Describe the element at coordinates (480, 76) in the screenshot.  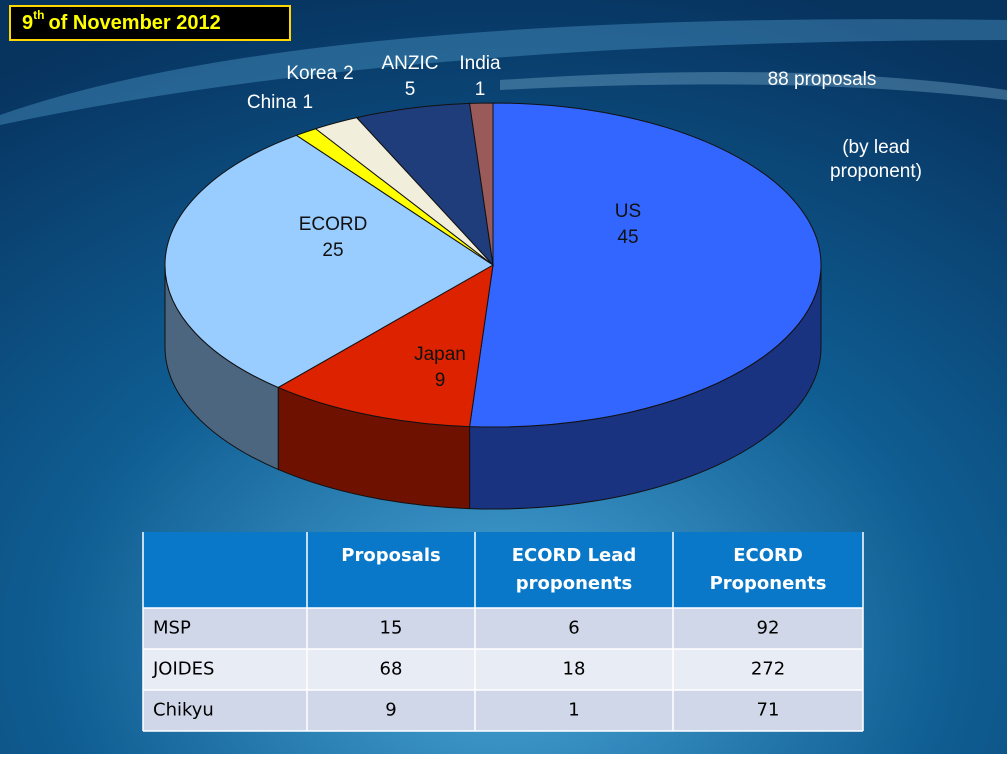
I see `data-label: India 1` at that location.